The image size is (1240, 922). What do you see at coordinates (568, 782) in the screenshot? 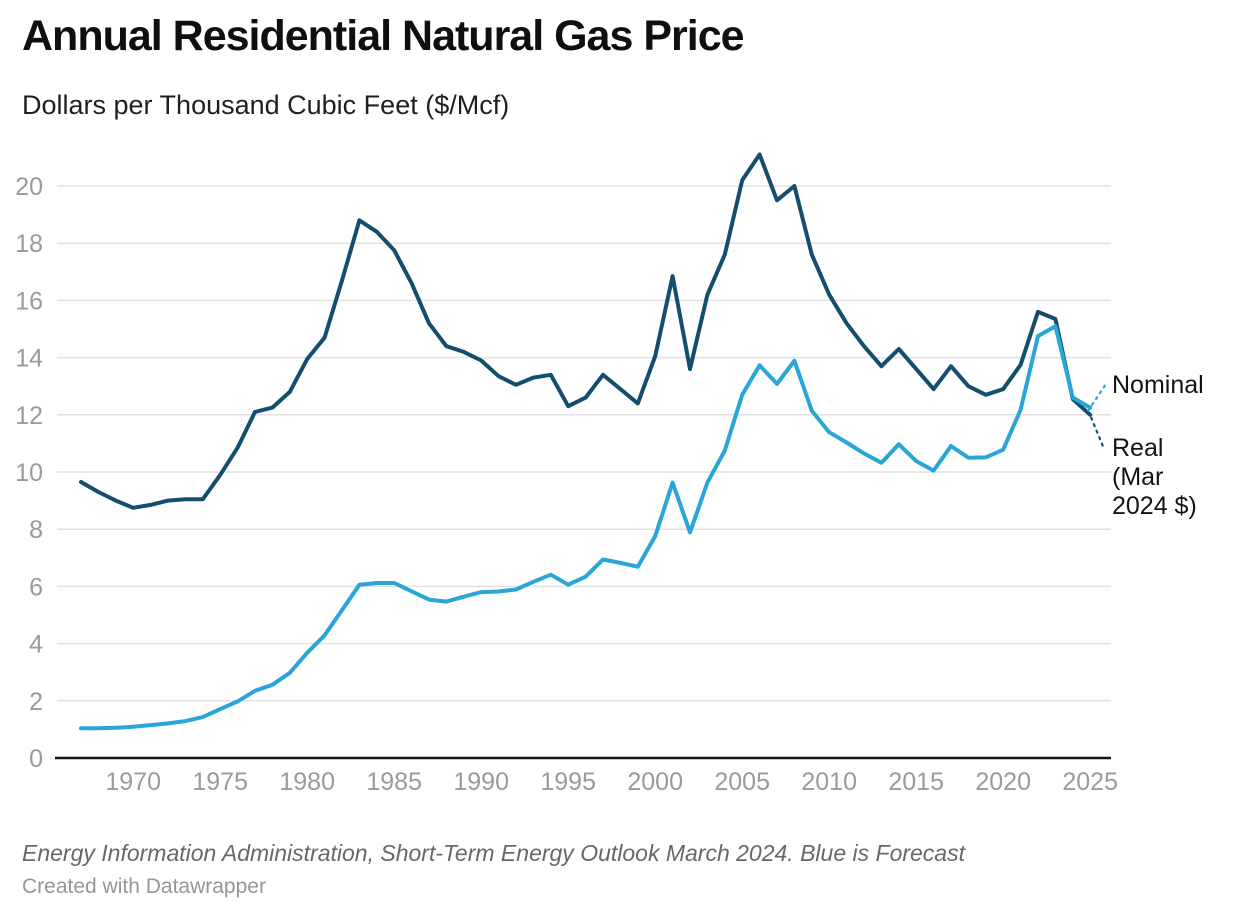
I see `x-tick-label: 1995` at bounding box center [568, 782].